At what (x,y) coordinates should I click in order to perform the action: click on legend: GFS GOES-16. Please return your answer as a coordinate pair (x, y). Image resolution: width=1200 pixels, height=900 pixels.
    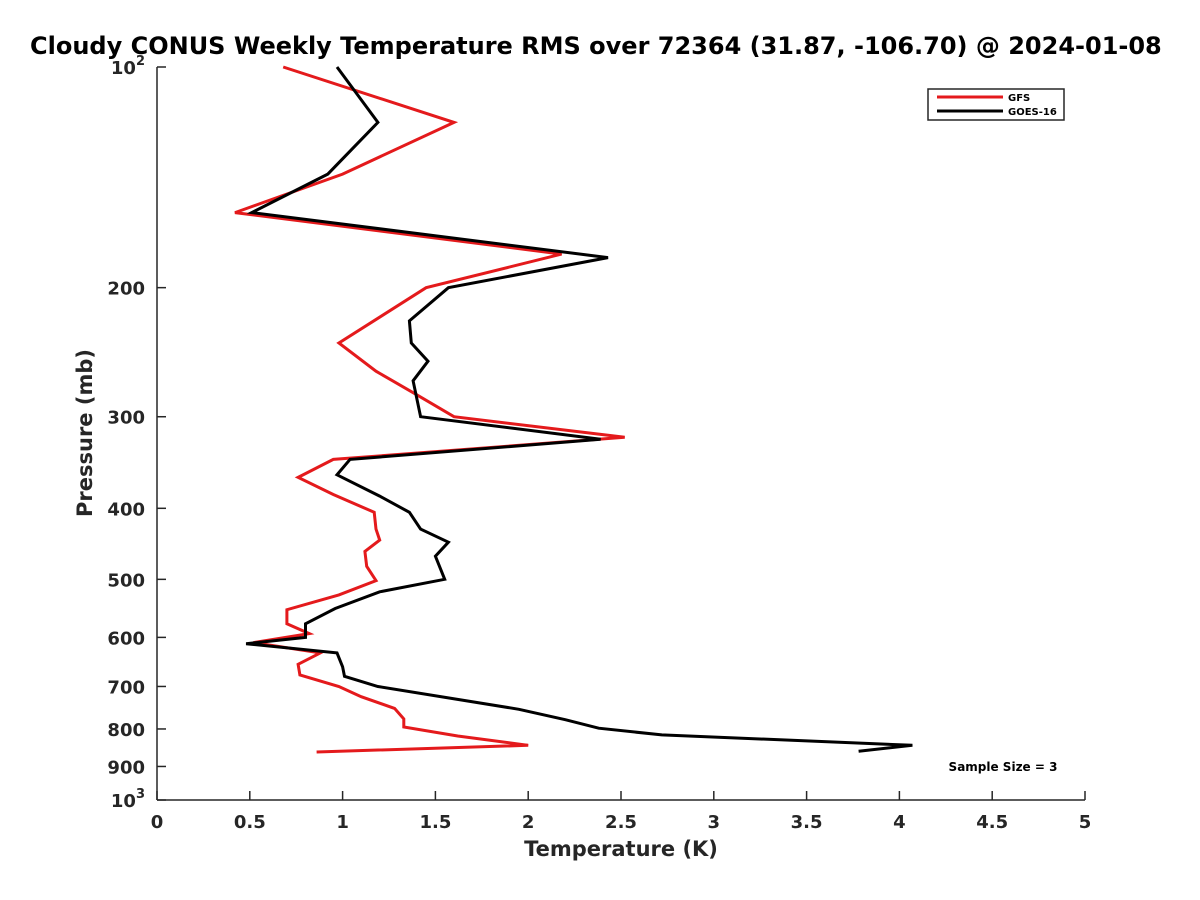
    Looking at the image, I should click on (996, 104).